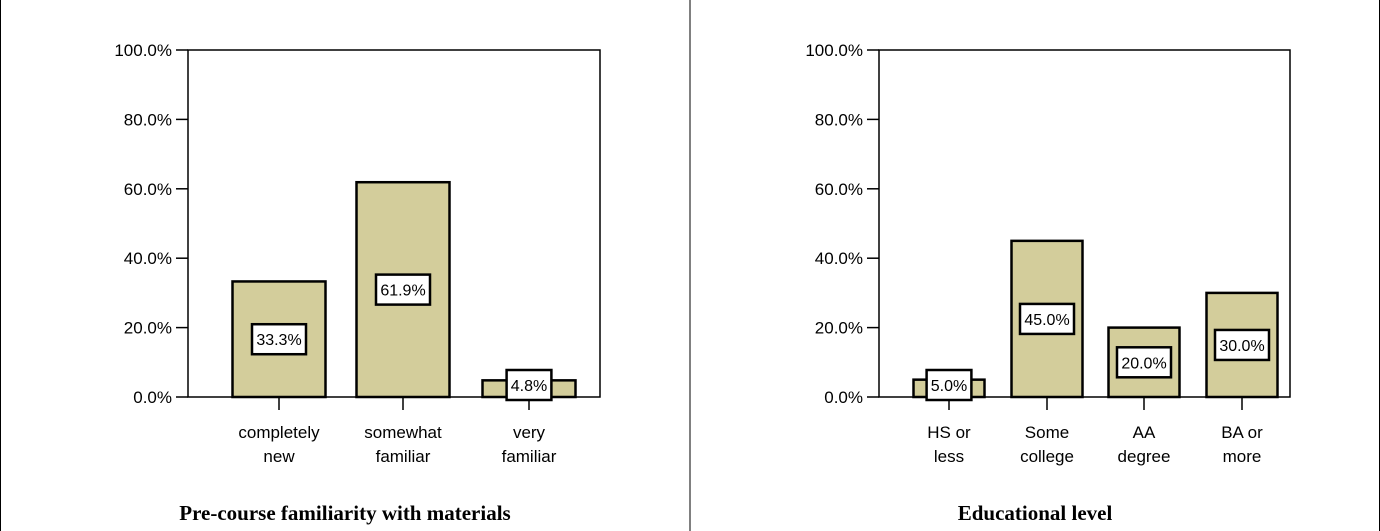  What do you see at coordinates (148, 258) in the screenshot?
I see `chart0-y-tick-label: 40.0%` at bounding box center [148, 258].